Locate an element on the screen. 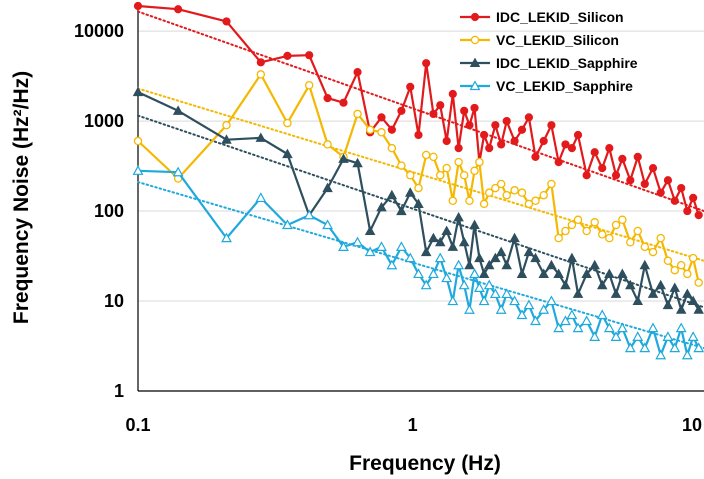 The height and width of the screenshot is (479, 704). y-tick-label: 100 is located at coordinates (109, 211).